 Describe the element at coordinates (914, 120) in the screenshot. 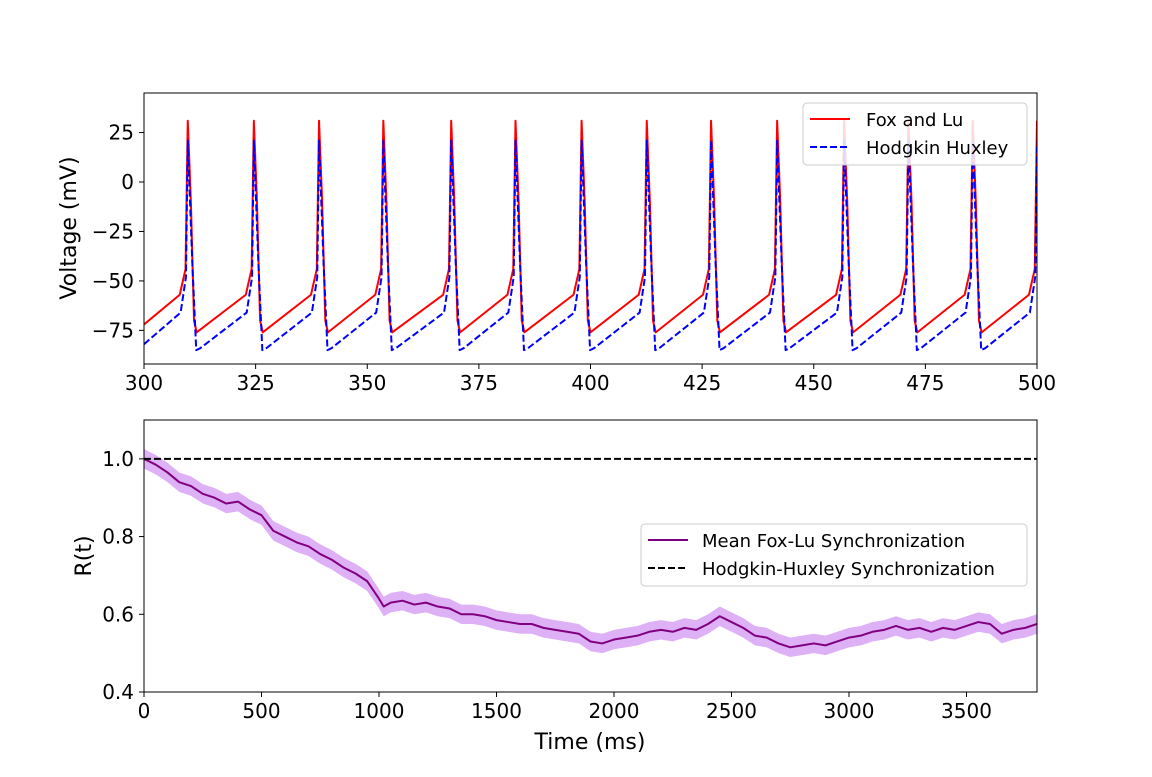

I see `legend-label-fox-lu: Fox and Lu` at that location.